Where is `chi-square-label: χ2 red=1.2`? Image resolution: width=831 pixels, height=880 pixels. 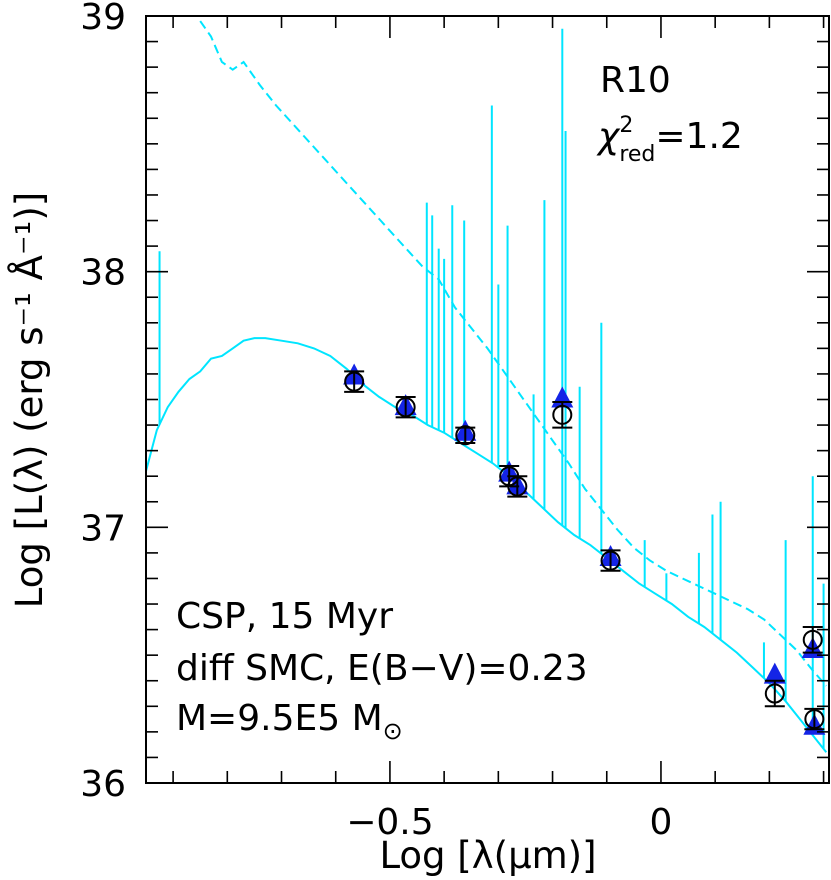
chi-square-label: χ2 red=1.2 is located at coordinates (669, 140).